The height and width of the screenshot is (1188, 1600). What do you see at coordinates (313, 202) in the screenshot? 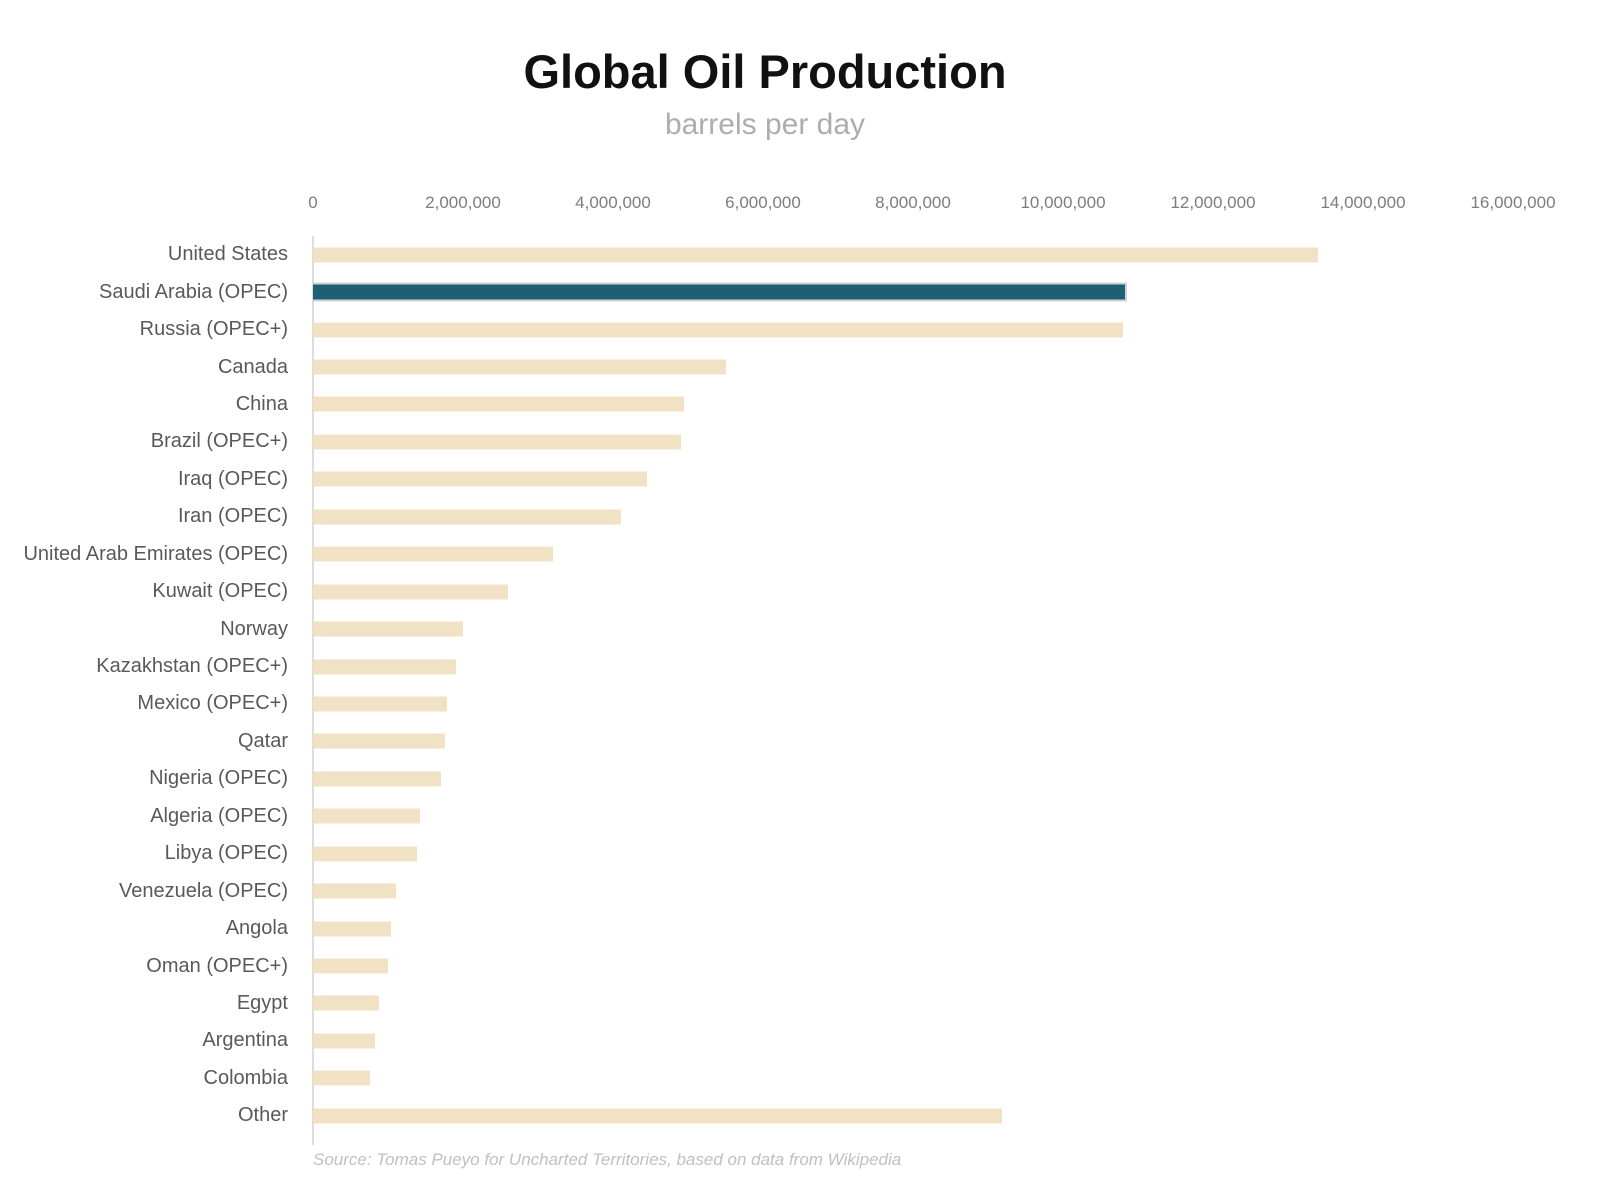
I see `x-tick-label: 0` at bounding box center [313, 202].